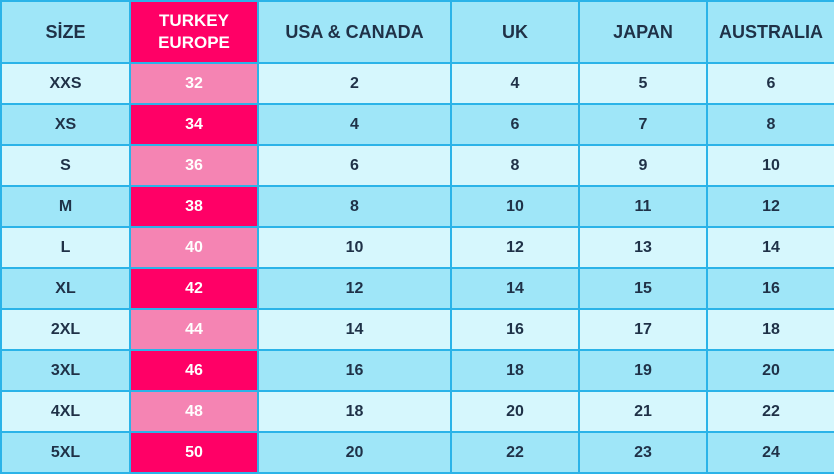 This screenshot has width=834, height=474. I want to click on table-row: XS 34 4 6 7 8, so click(417, 124).